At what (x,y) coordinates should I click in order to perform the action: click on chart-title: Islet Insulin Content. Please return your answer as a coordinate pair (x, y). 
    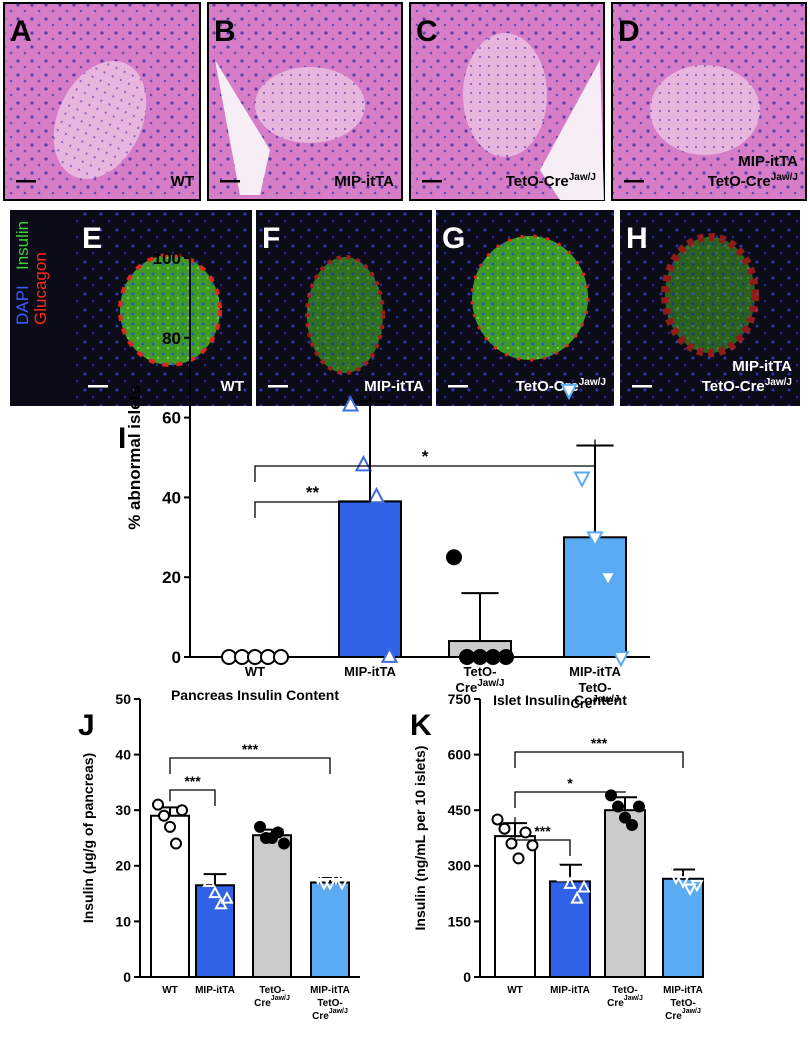
    Looking at the image, I should click on (560, 700).